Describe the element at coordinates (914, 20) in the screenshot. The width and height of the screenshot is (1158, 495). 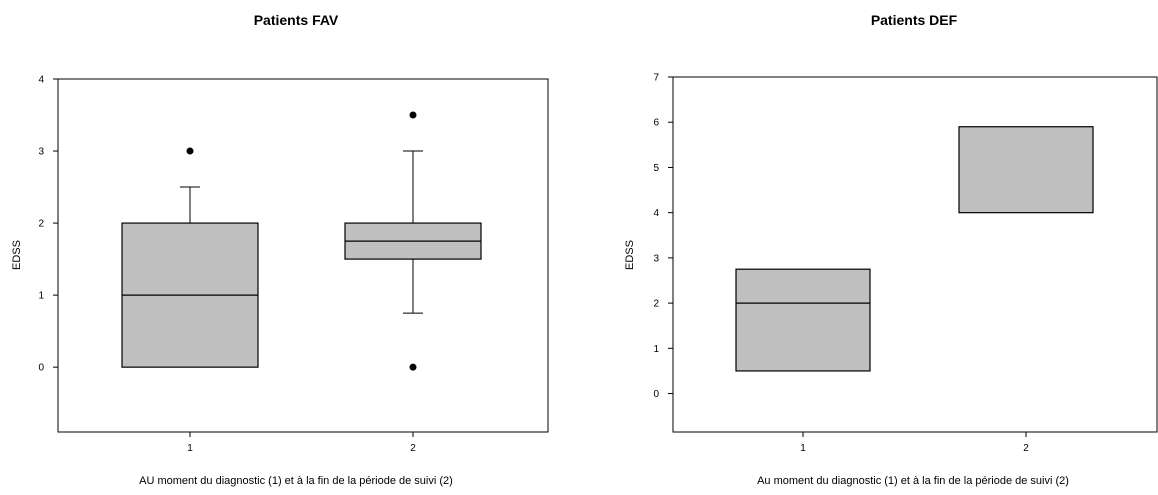
I see `chart-title: Patients DEF` at that location.